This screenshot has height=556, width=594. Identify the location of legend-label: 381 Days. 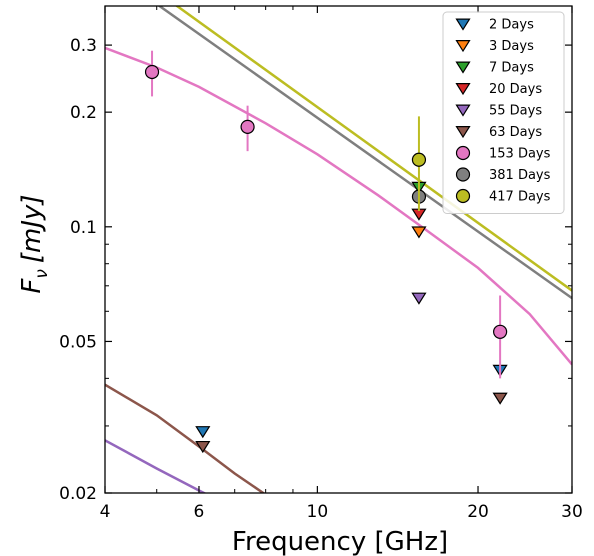
(520, 175).